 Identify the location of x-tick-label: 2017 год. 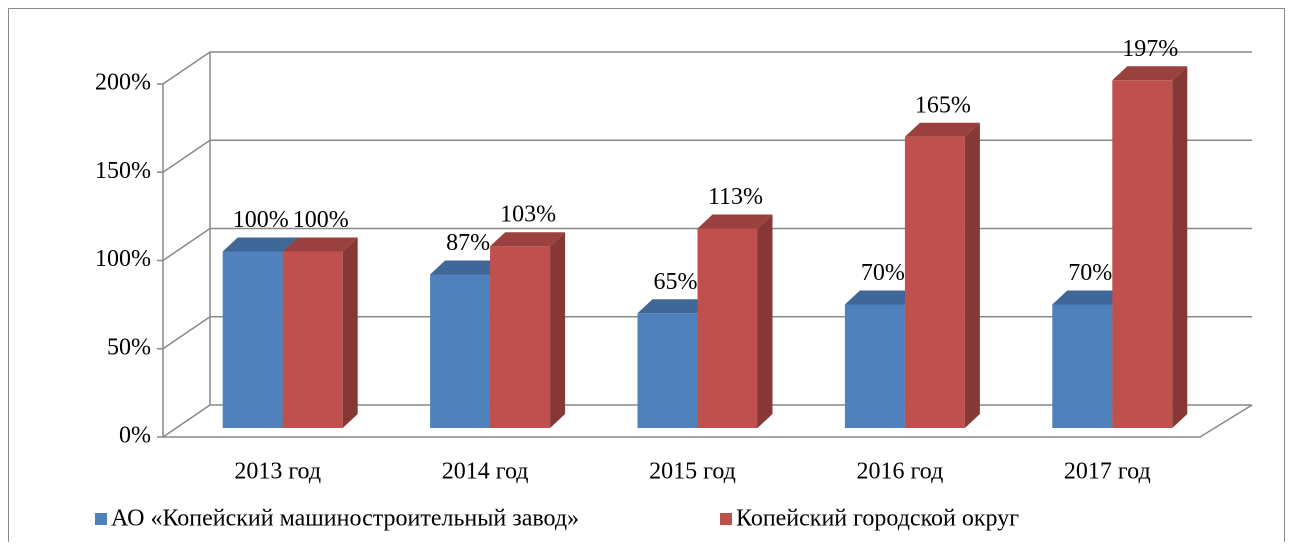
(1107, 472).